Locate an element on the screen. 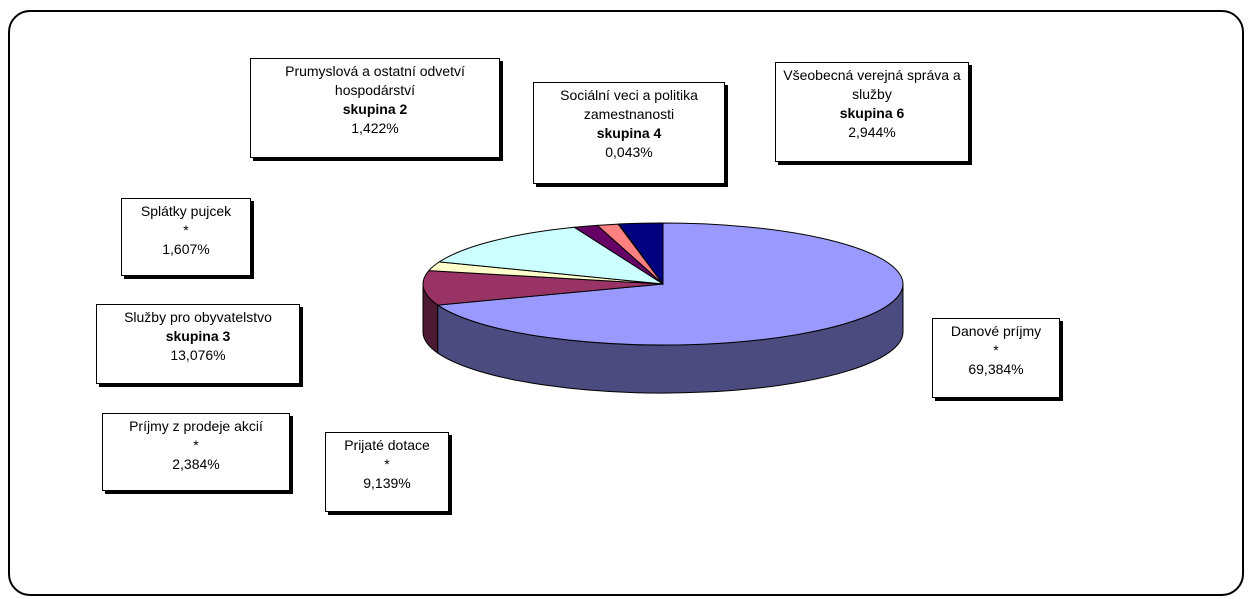  label-box-danove: Danové príjmy * 69,384% is located at coordinates (996, 358).